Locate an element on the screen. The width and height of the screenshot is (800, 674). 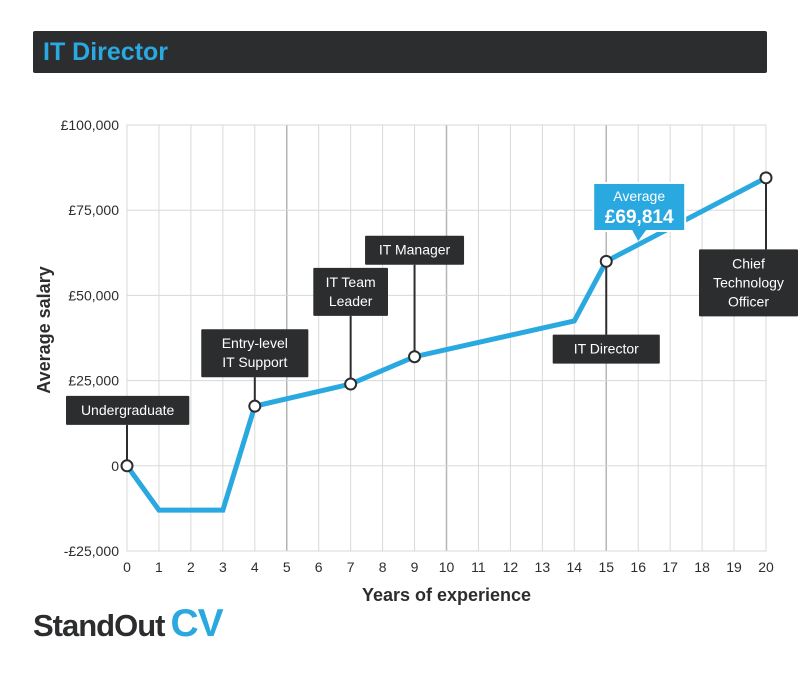
milestone-label: IT Support is located at coordinates (254, 362).